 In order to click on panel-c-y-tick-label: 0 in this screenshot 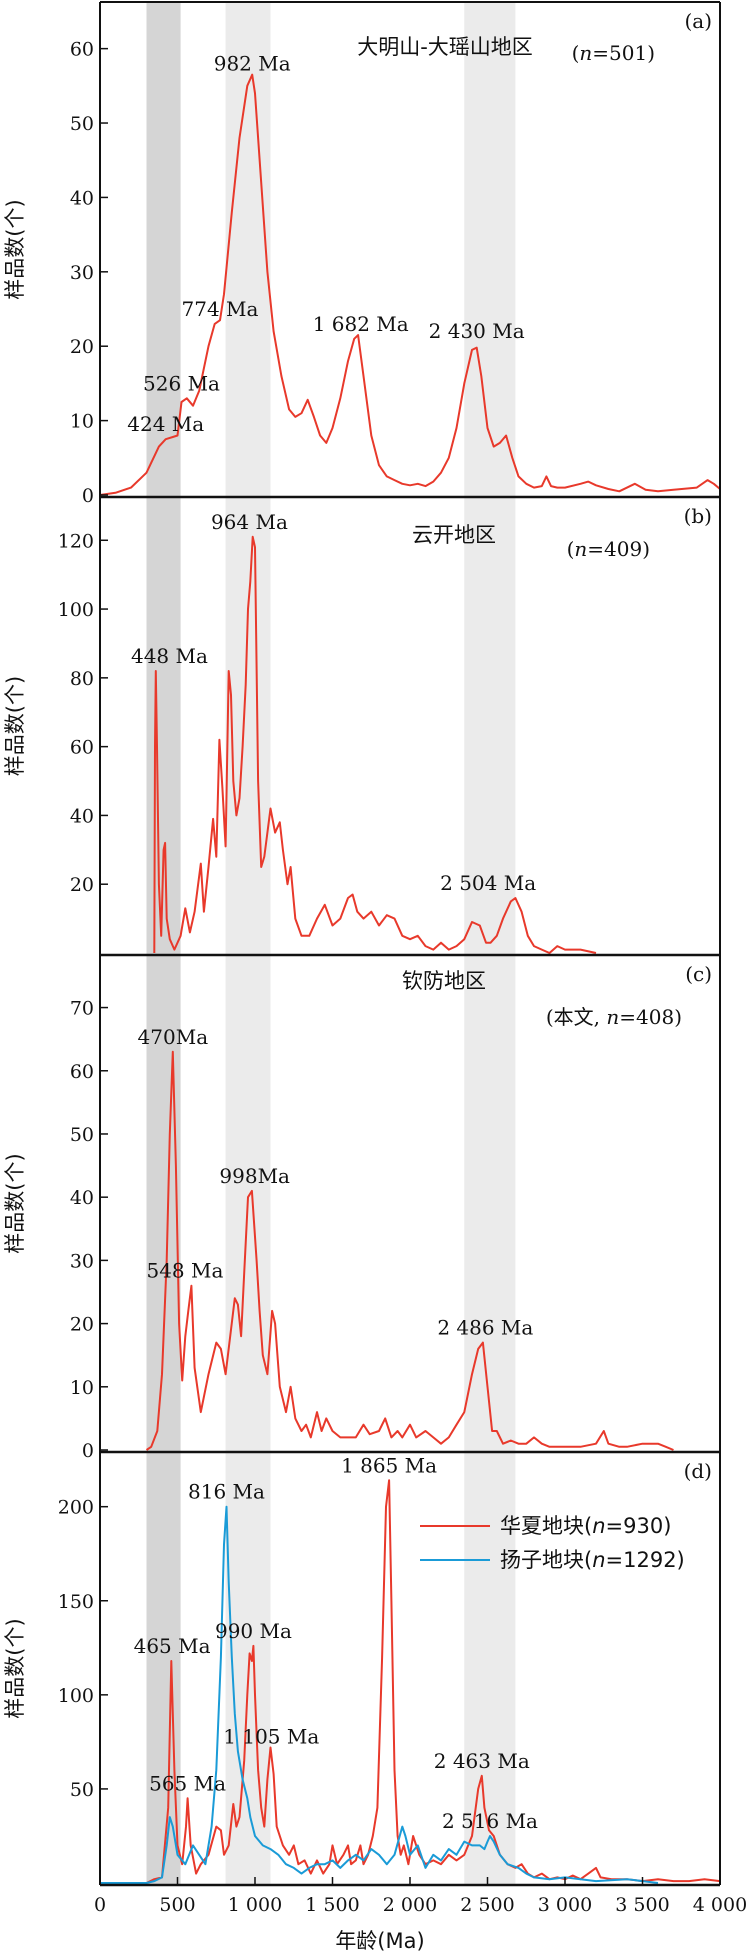, I will do `click(88, 1451)`.